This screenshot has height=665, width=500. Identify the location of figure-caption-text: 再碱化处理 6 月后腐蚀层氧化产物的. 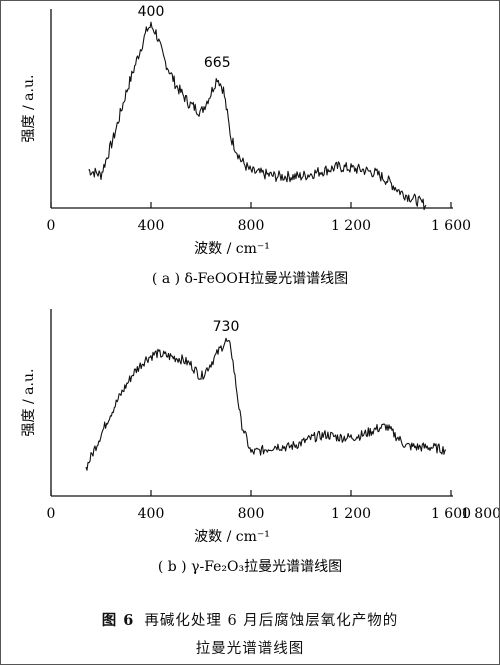
(271, 621).